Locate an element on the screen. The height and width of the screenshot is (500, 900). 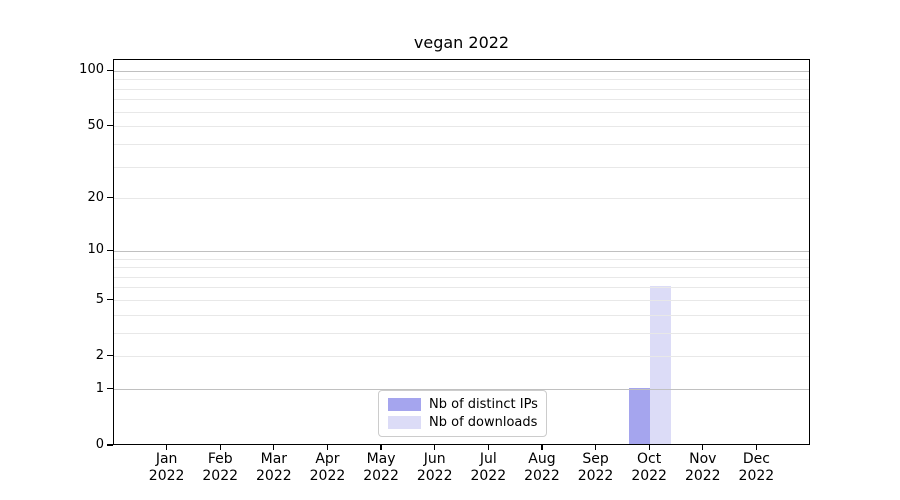
legend-row-distinct-ips: Nb of distinct IPs is located at coordinates (463, 404).